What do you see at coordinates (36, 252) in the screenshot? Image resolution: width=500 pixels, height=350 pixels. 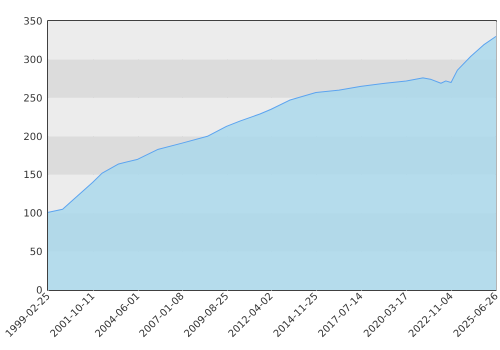 I see `y-tick-label: 50` at bounding box center [36, 252].